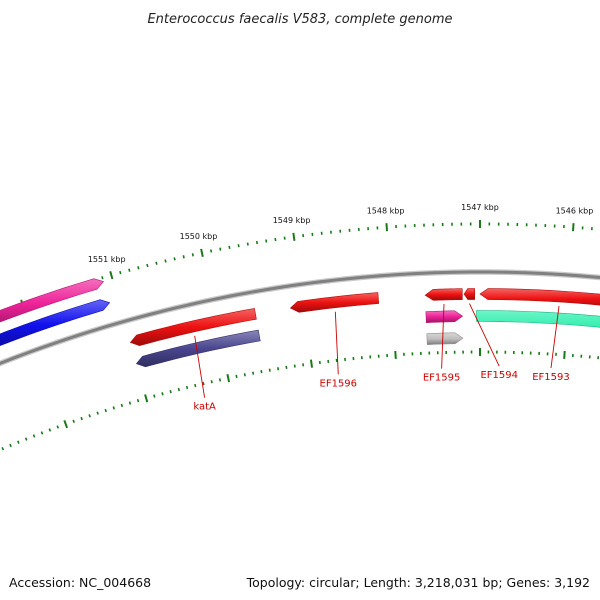 Image resolution: width=600 pixels, height=600 pixels. What do you see at coordinates (386, 210) in the screenshot?
I see `kbp-label: 1548 kbp` at bounding box center [386, 210].